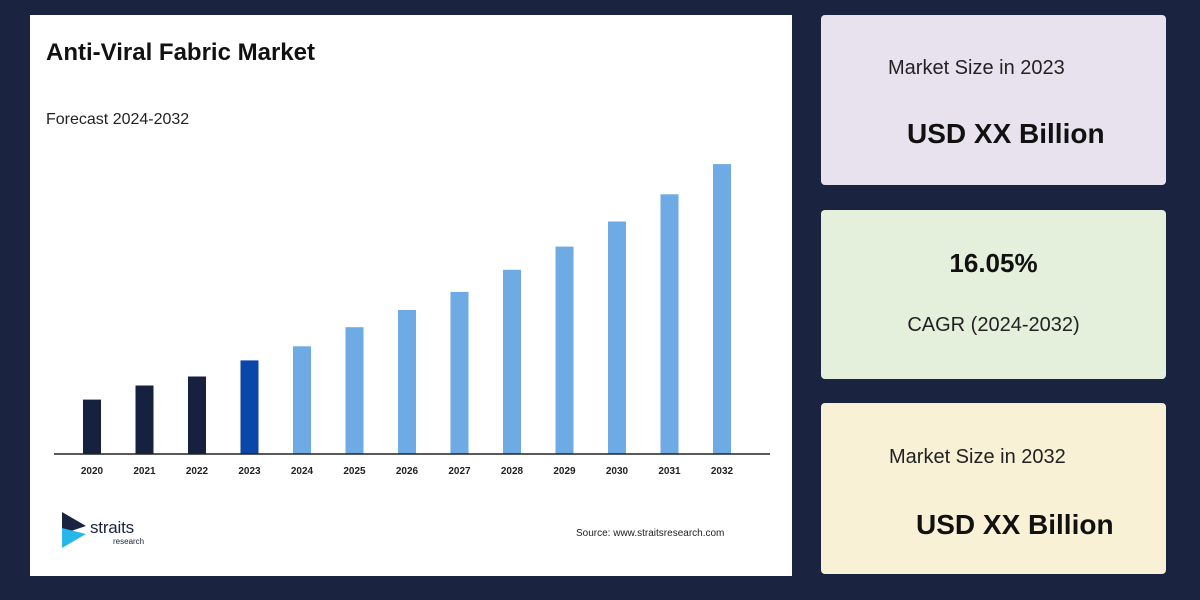 This screenshot has height=600, width=1200. Describe the element at coordinates (993, 294) in the screenshot. I see `cagr-card: 16.05% CAGR (2024-2032)` at that location.